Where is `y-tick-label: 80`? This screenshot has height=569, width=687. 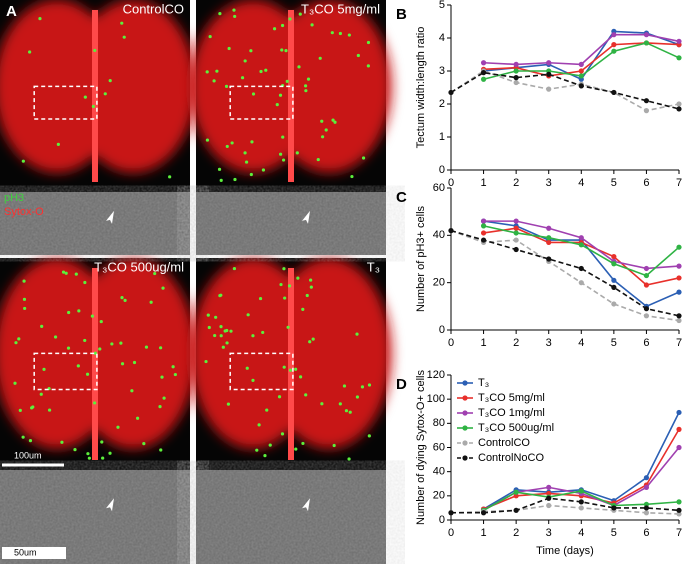
y-tick-label: 80 is located at coordinates (439, 423).